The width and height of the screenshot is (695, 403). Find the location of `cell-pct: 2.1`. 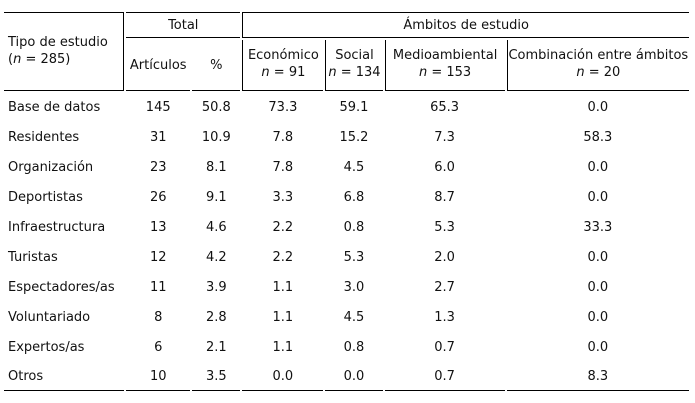

cell-pct: 2.1 is located at coordinates (216, 347).